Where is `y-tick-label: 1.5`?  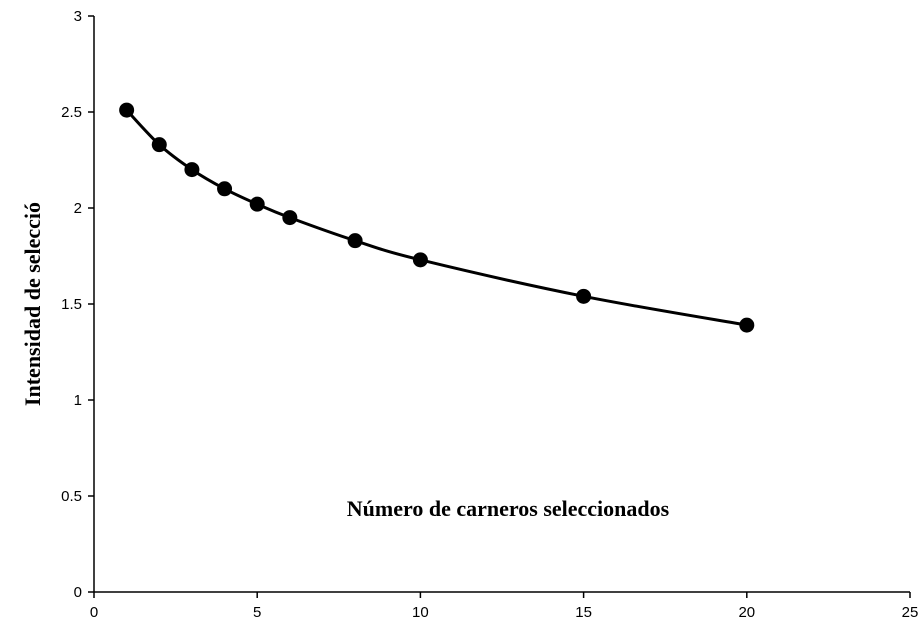 y-tick-label: 1.5 is located at coordinates (71, 304).